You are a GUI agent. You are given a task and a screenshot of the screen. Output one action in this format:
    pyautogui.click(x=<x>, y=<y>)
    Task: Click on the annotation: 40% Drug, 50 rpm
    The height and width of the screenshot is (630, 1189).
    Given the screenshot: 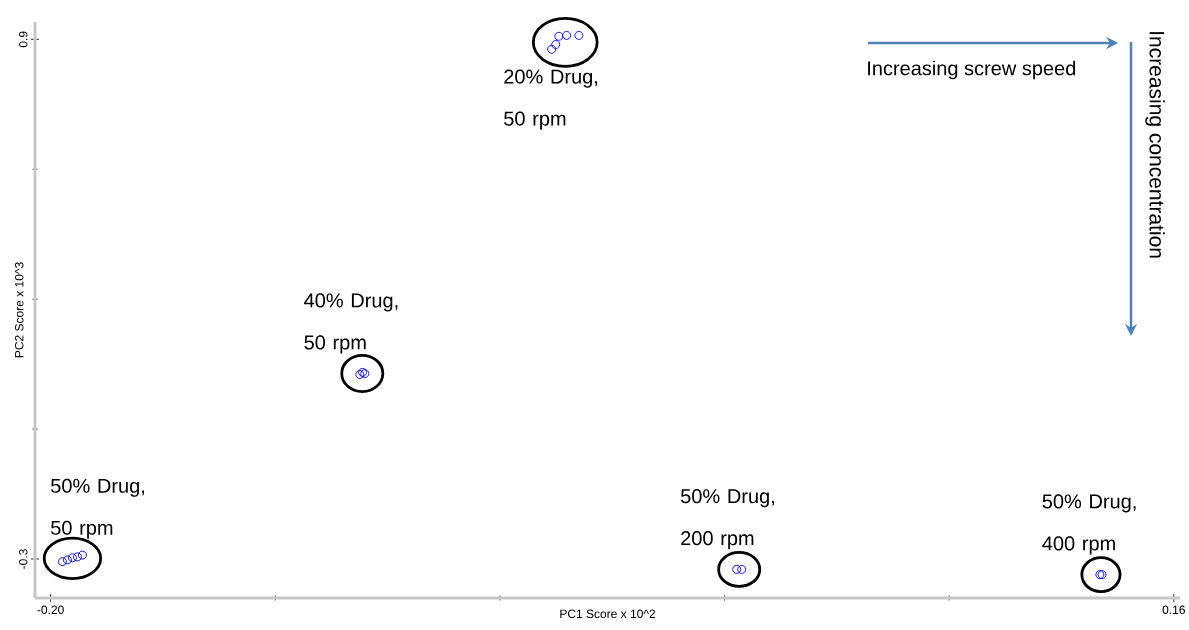 What is the action you would take?
    pyautogui.click(x=351, y=323)
    